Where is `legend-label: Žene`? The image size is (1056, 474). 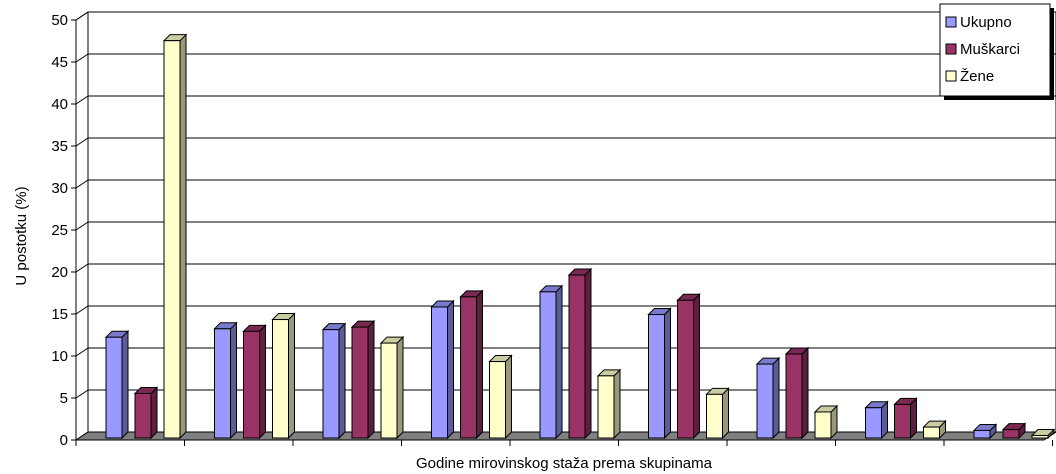
legend-label: Žene is located at coordinates (977, 76).